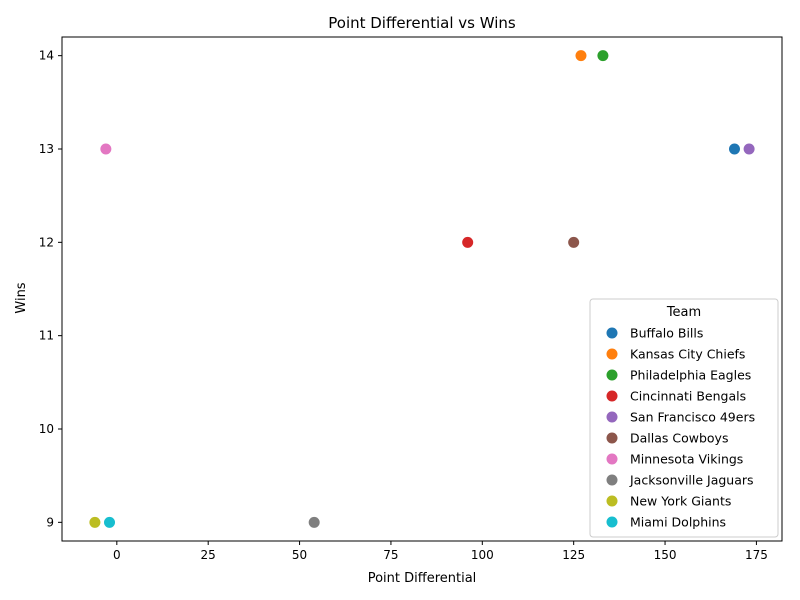 This screenshot has height=600, width=800. What do you see at coordinates (692, 417) in the screenshot?
I see `legend-entry: San Francisco 49ers` at bounding box center [692, 417].